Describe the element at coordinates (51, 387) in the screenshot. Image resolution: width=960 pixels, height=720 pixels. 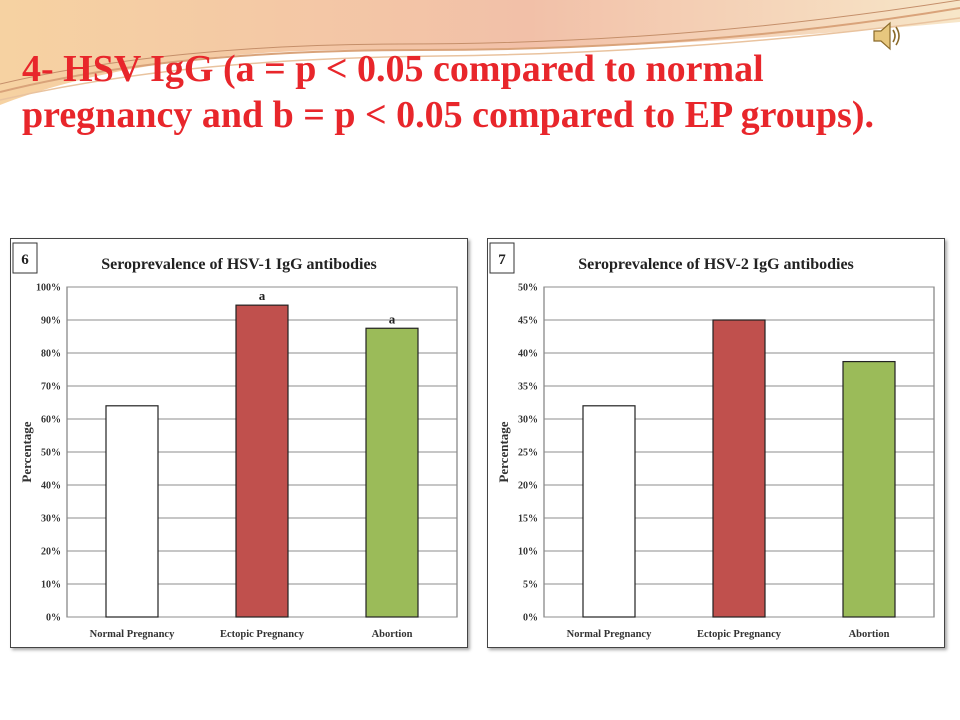
I see `y-tick-label: 70%` at that location.